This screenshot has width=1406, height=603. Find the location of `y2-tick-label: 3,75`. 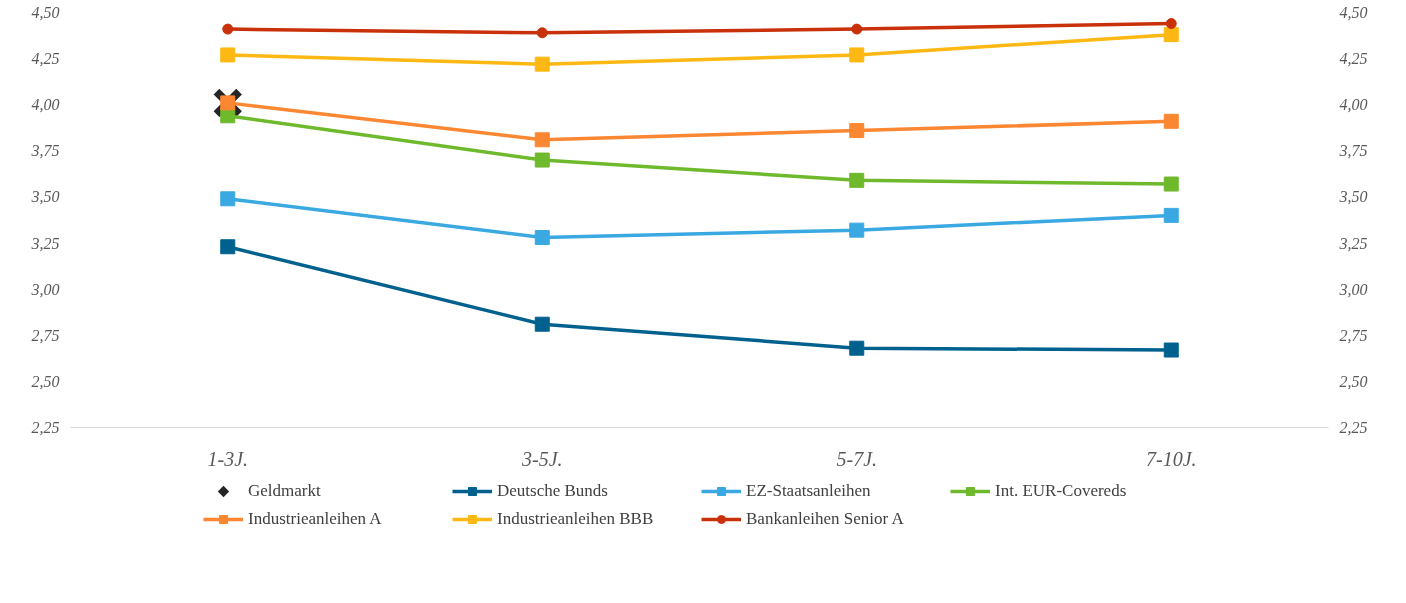

y2-tick-label: 3,75 is located at coordinates (1353, 151).